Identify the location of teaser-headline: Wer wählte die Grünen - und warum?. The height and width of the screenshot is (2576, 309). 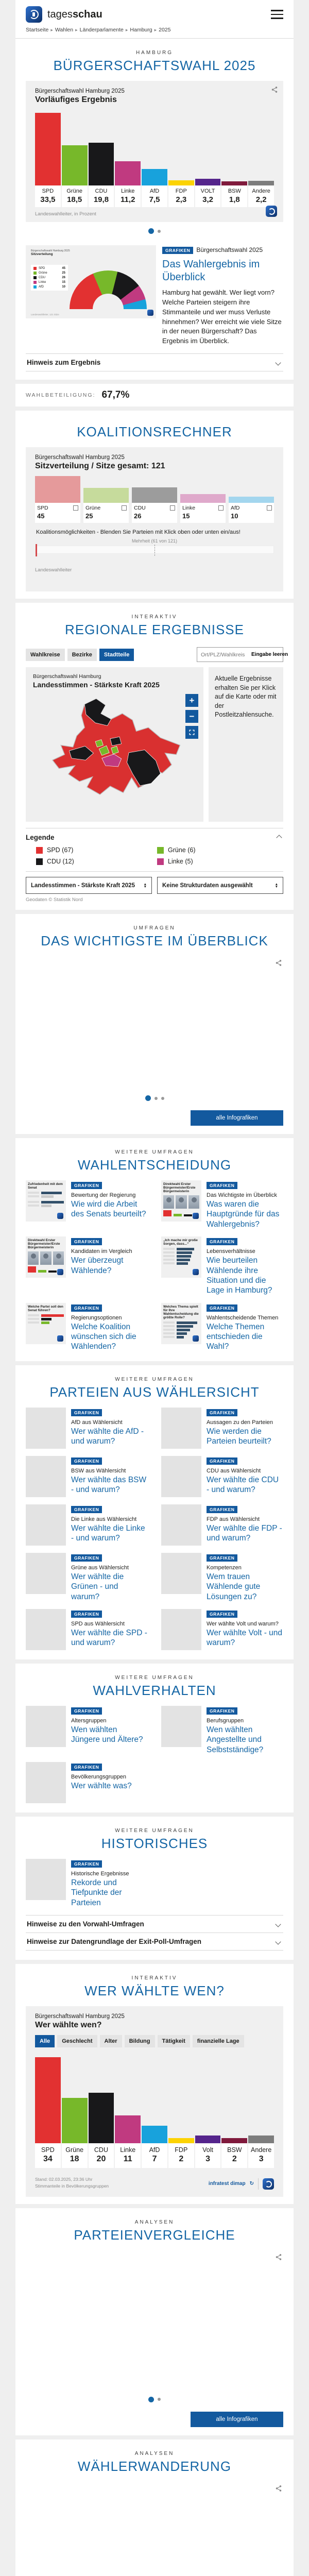
(97, 1586).